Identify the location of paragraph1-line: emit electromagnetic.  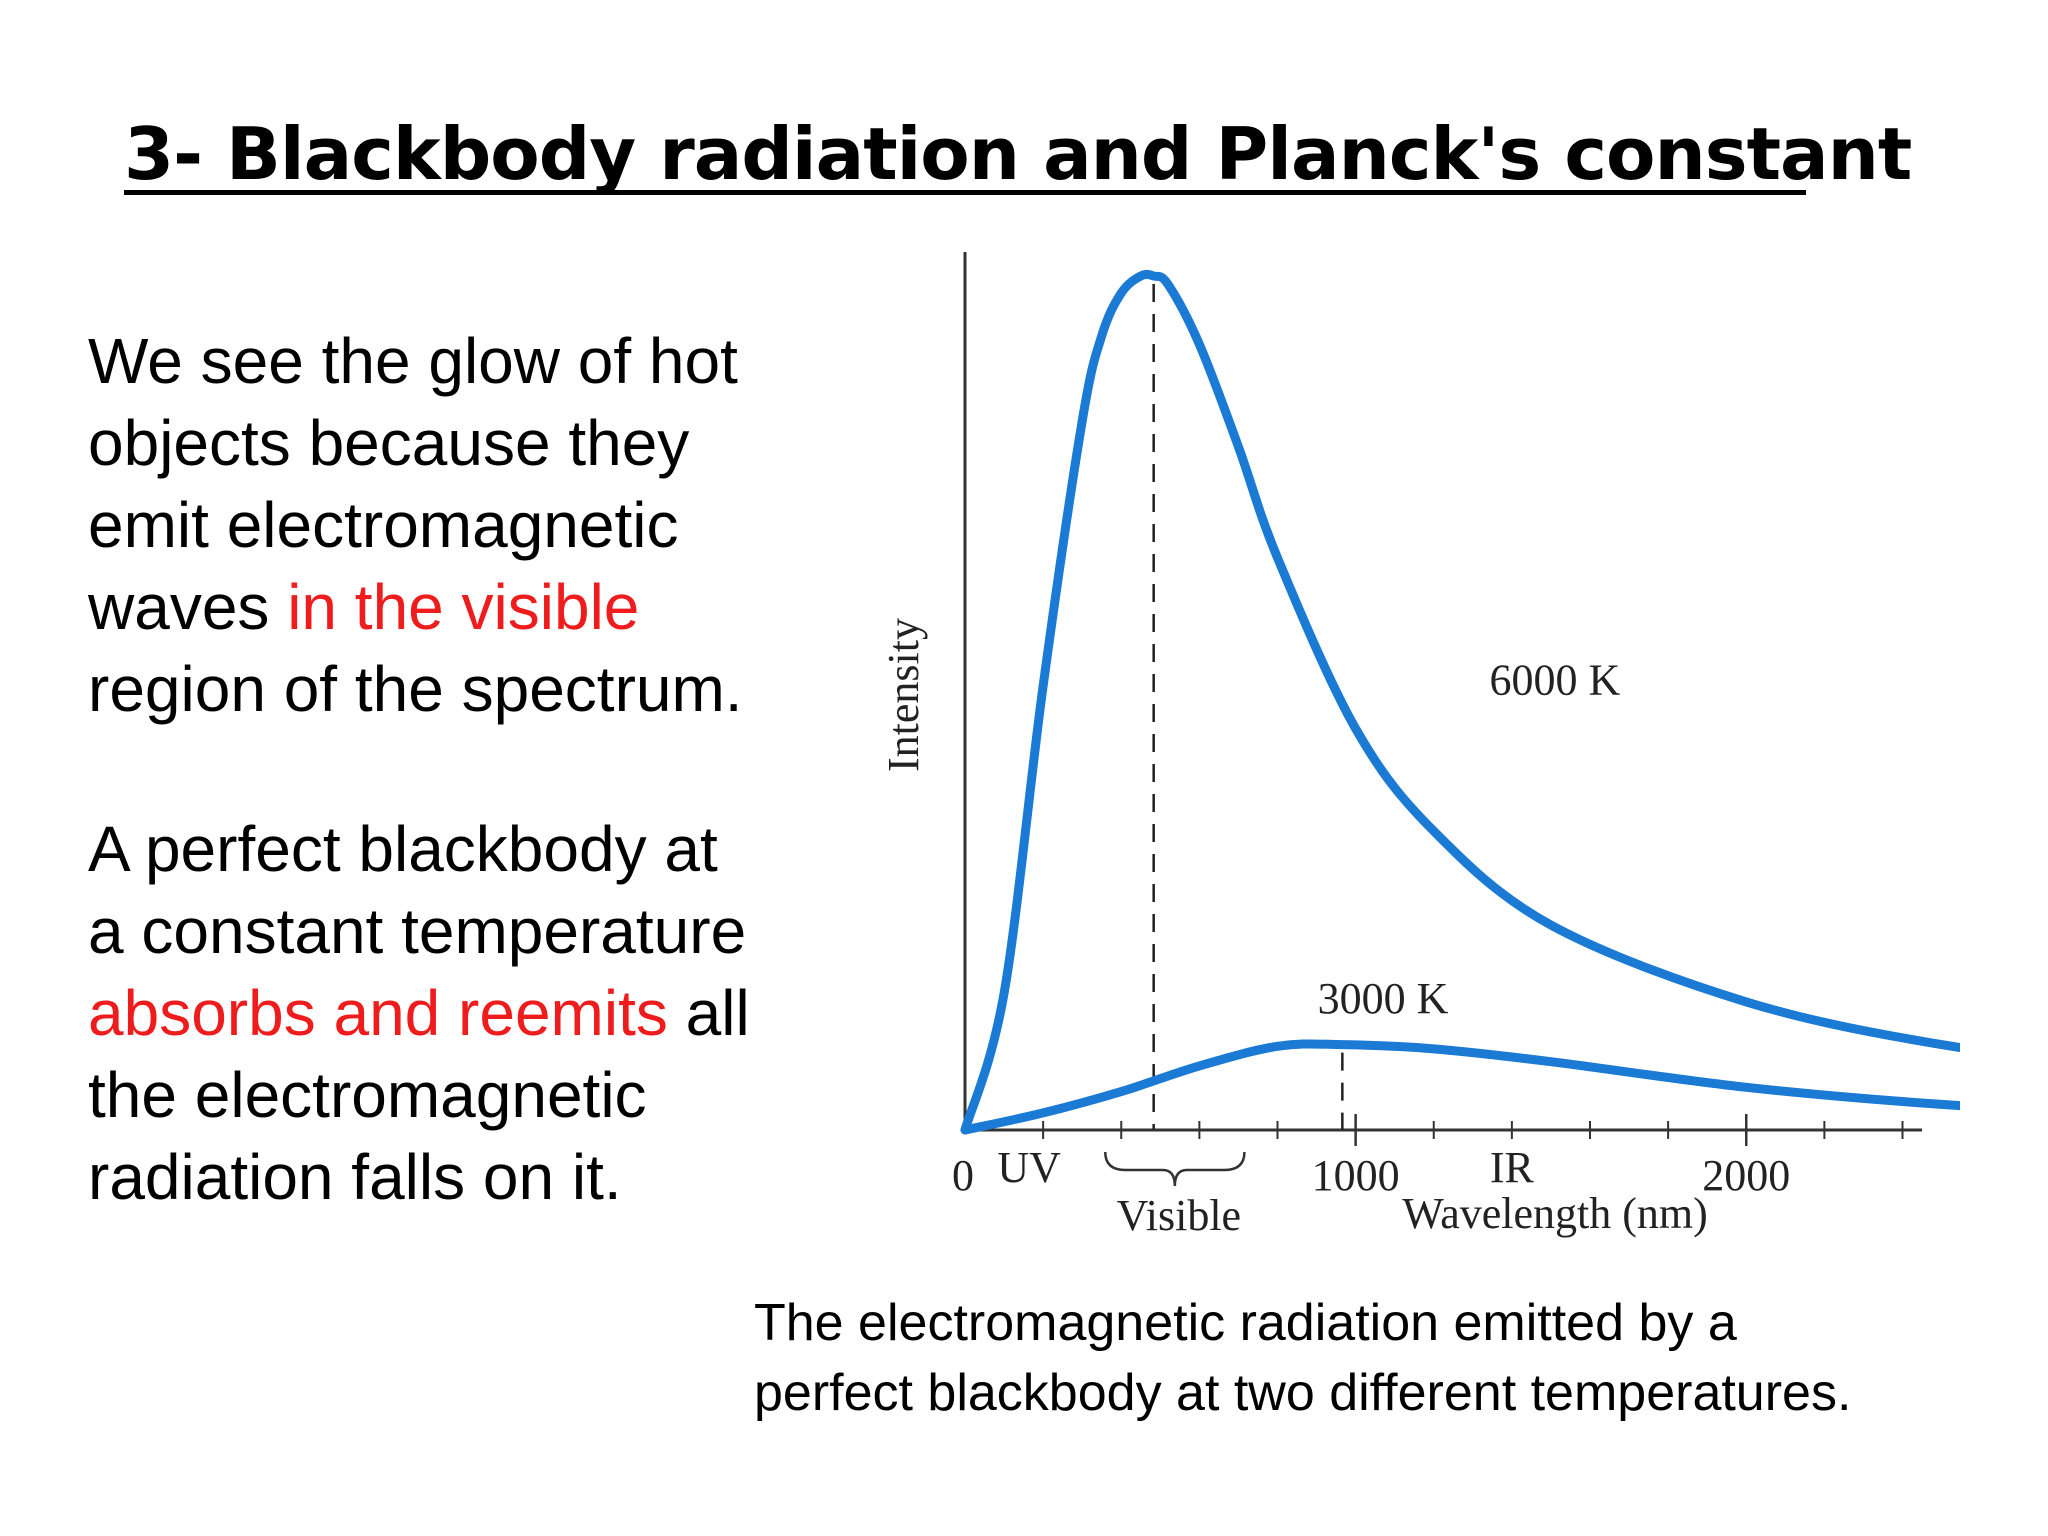
(458, 525).